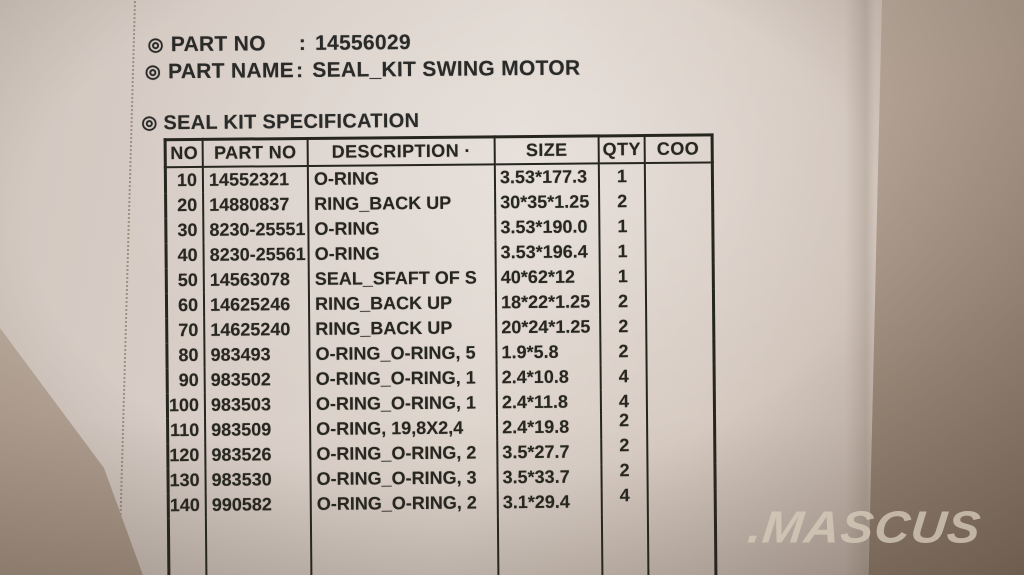  I want to click on cell-size: 18*22*1.25, so click(548, 301).